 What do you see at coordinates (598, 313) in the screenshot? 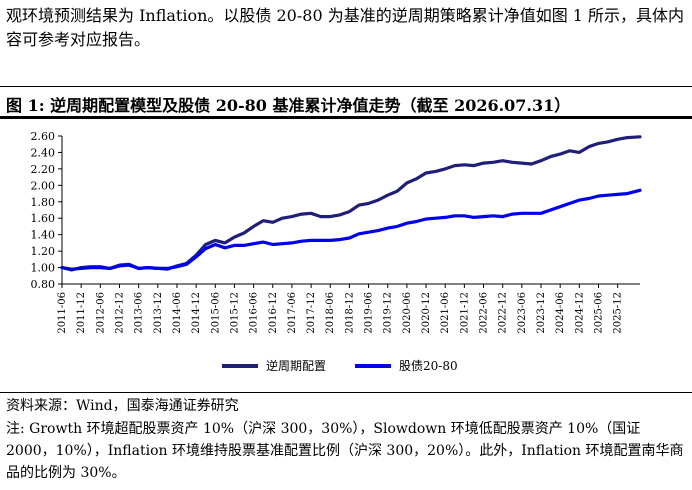
I see `x-tick-label: 2025-06` at bounding box center [598, 313].